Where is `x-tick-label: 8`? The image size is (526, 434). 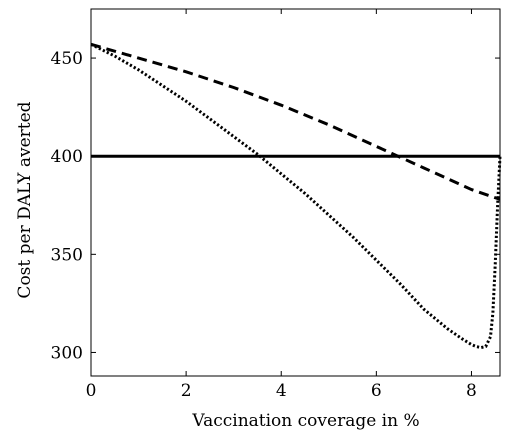 x-tick-label: 8 is located at coordinates (471, 391).